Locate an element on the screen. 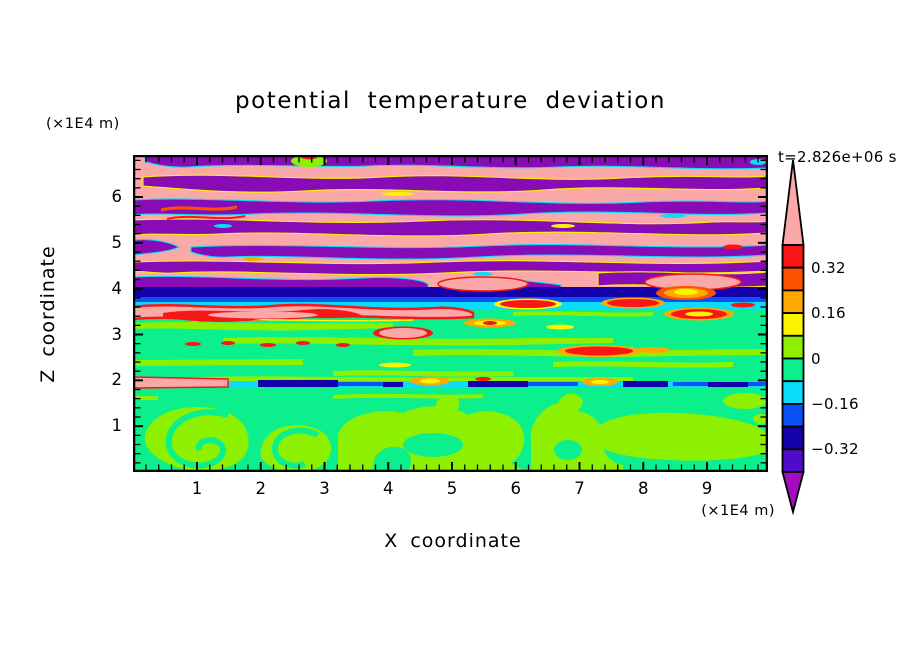 The width and height of the screenshot is (904, 654). y-axis-title: Z coordinate is located at coordinates (48, 314).